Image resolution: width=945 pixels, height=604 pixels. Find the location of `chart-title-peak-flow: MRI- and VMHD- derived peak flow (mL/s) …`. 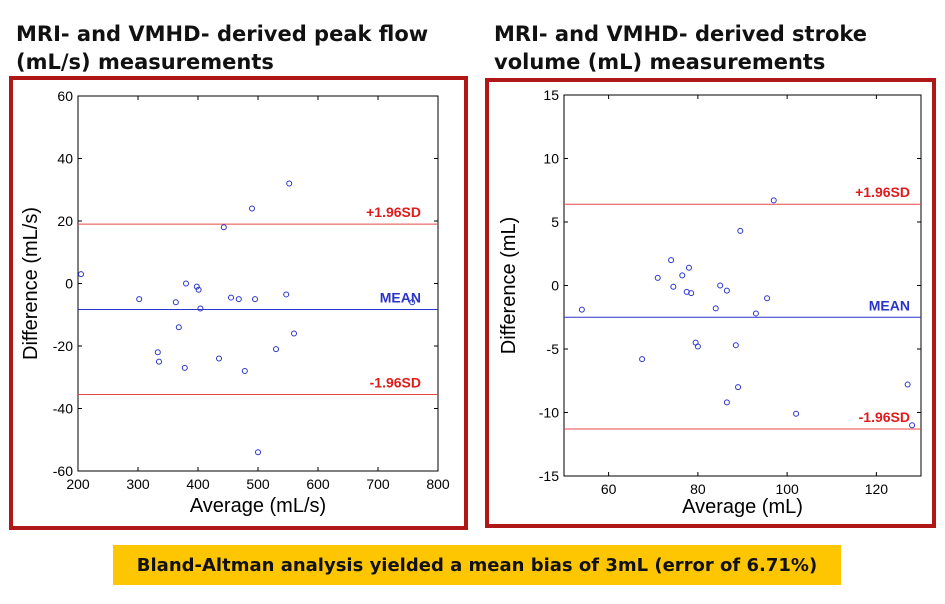

chart-title-peak-flow: MRI- and VMHD- derived peak flow (mL/s) … is located at coordinates (222, 48).